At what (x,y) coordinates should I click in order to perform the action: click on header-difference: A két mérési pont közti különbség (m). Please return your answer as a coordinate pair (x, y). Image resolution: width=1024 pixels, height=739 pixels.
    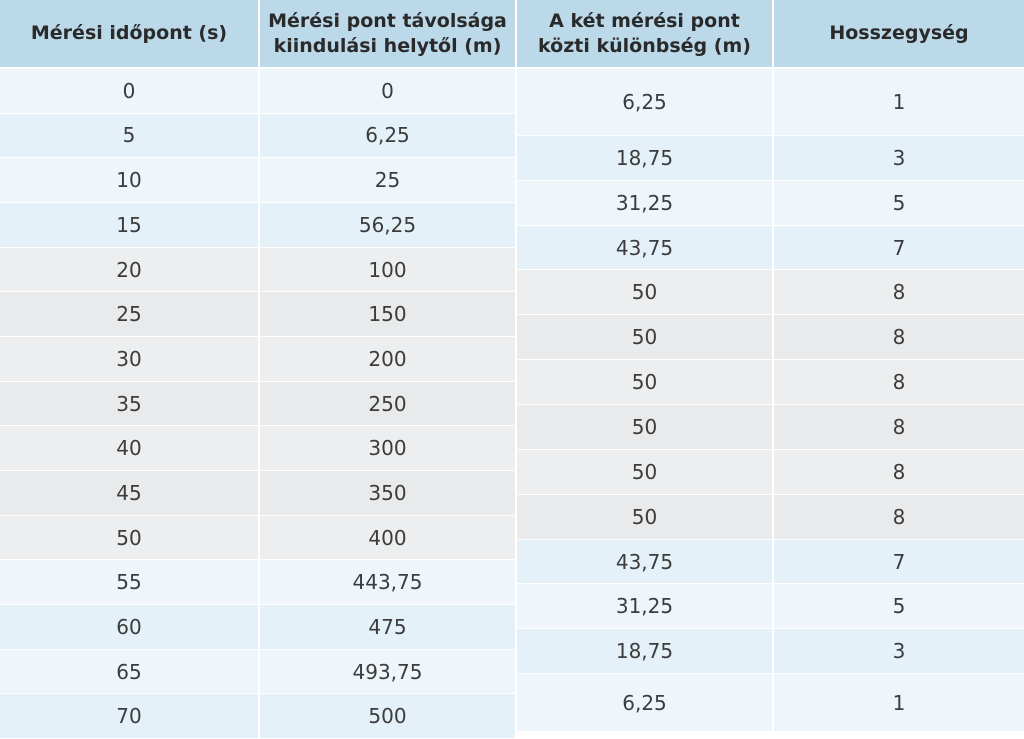
    Looking at the image, I should click on (644, 33).